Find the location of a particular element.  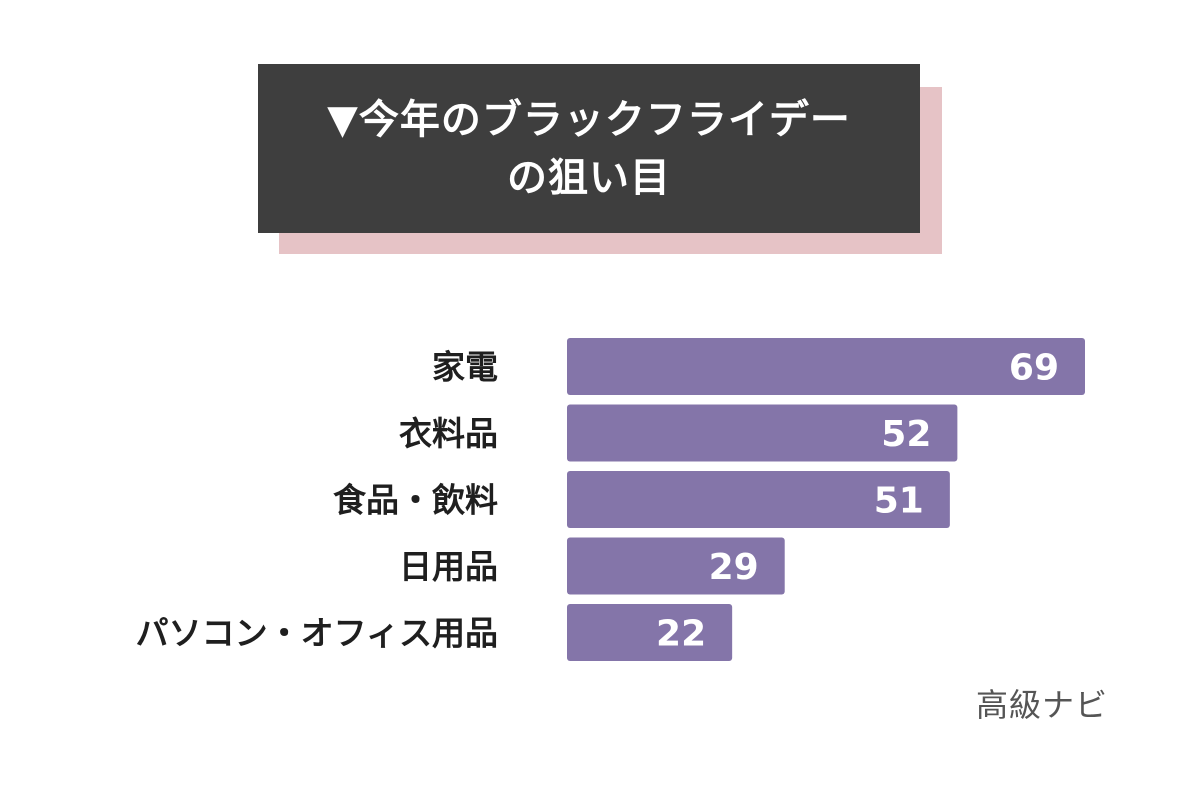

title-box: ▼今年のブラックフライデー の狙い目 is located at coordinates (589, 148).